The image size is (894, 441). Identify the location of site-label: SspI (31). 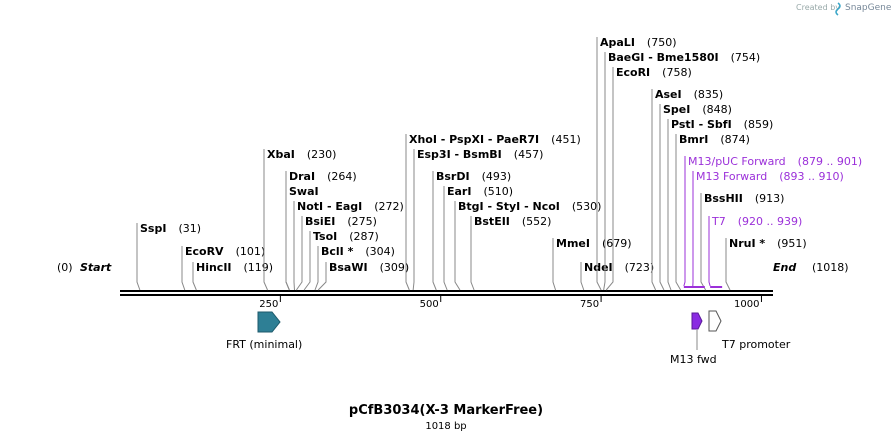
(170, 228).